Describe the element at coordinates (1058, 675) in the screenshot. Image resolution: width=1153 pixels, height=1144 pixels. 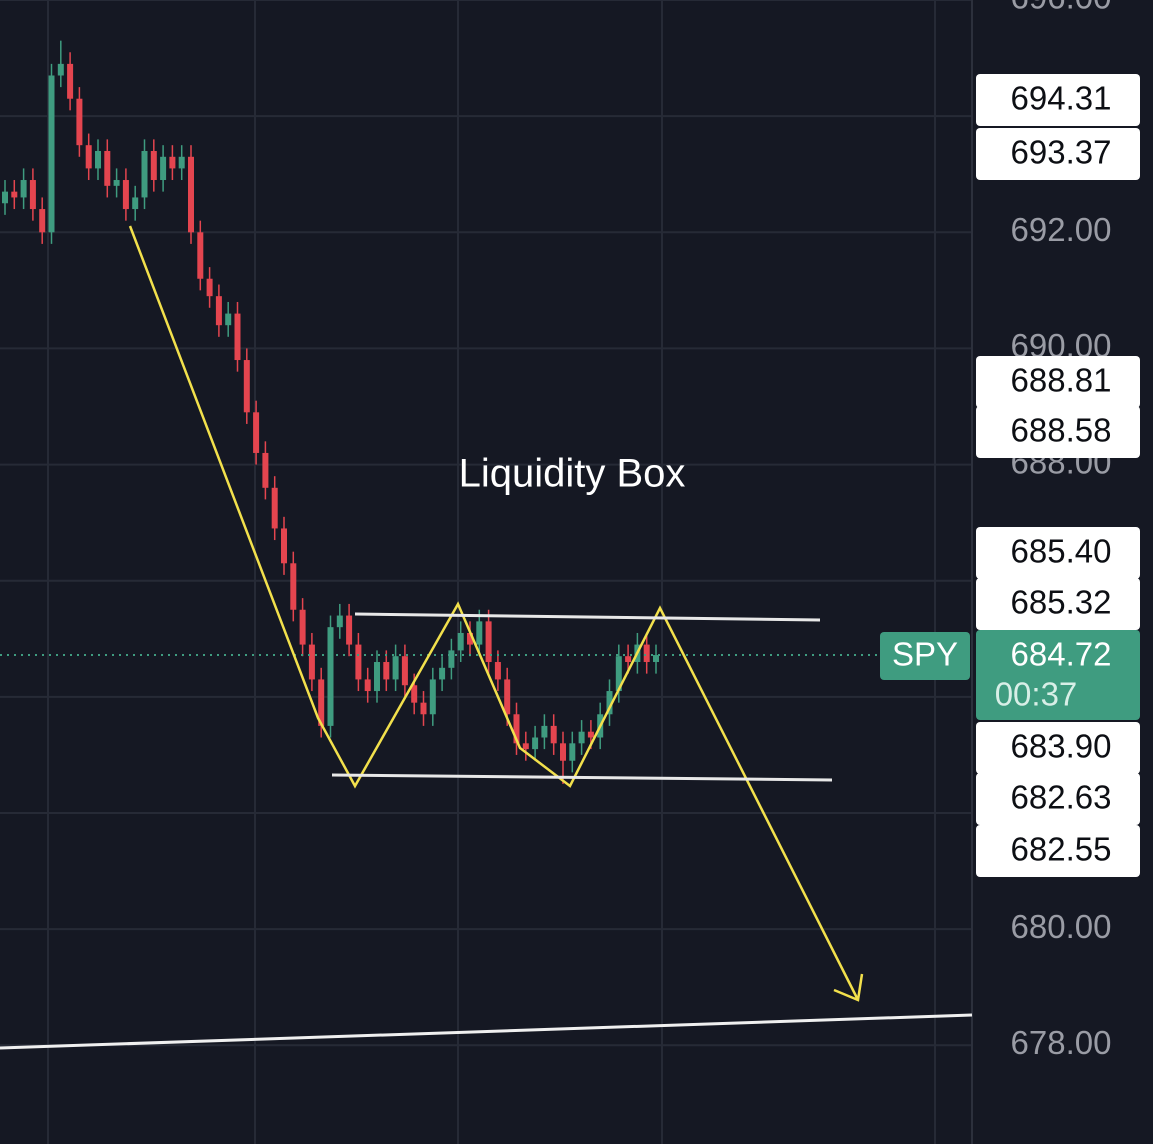
I see `last-price-tag` at that location.